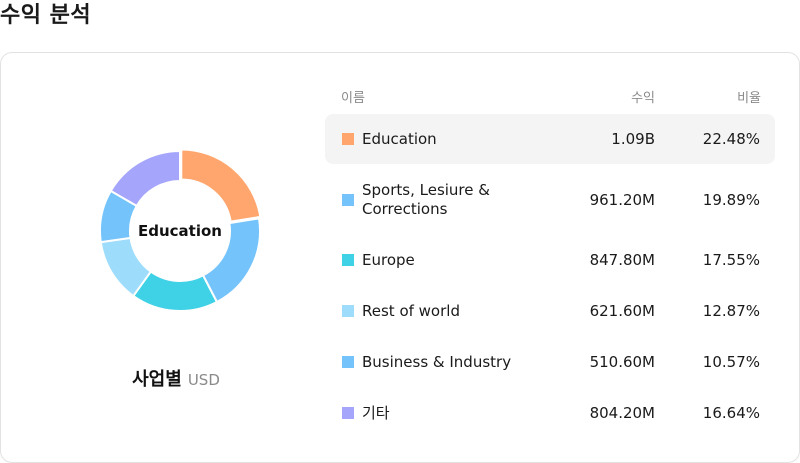 This screenshot has width=800, height=463. I want to click on chart-caption-title: 사업별, so click(157, 379).